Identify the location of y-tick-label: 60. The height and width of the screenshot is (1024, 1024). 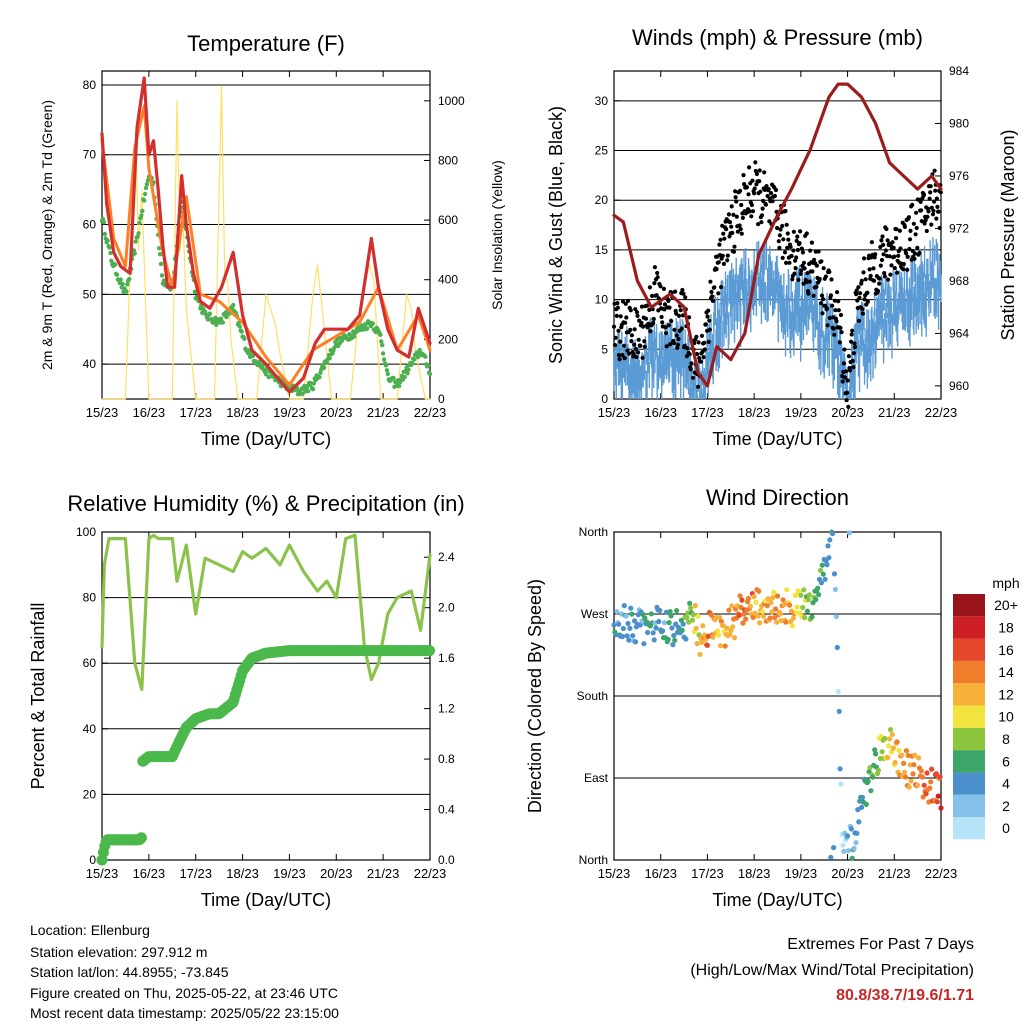
(90, 225).